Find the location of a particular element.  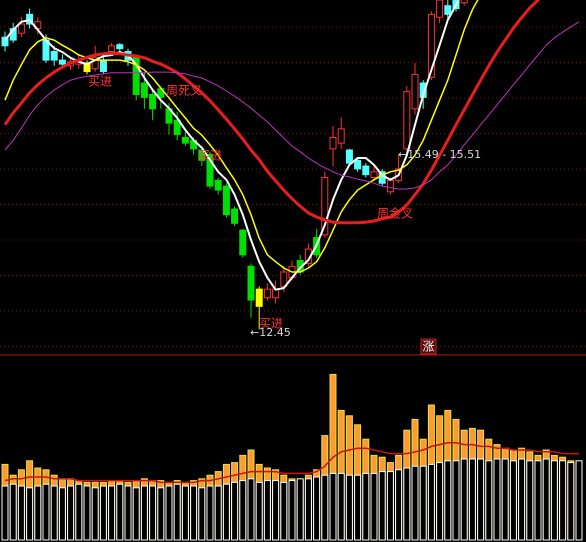

annotation: 周死叉 is located at coordinates (184, 91).